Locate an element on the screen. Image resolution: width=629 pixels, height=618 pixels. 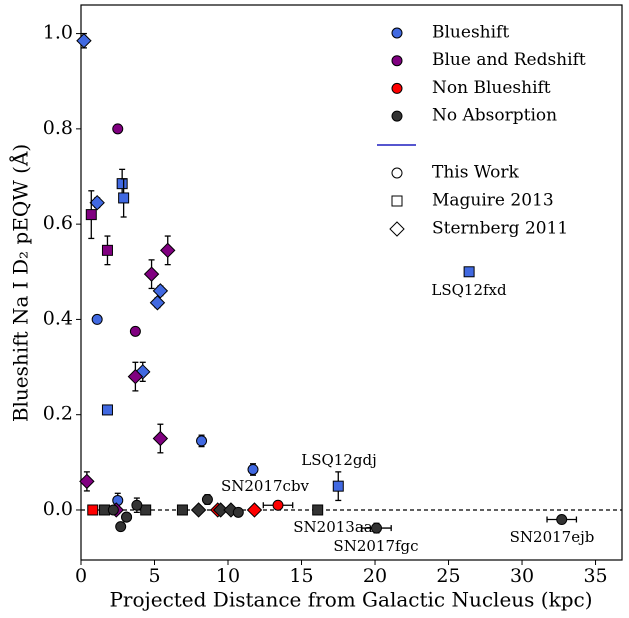
x-tick-label: 5 is located at coordinates (154, 576).